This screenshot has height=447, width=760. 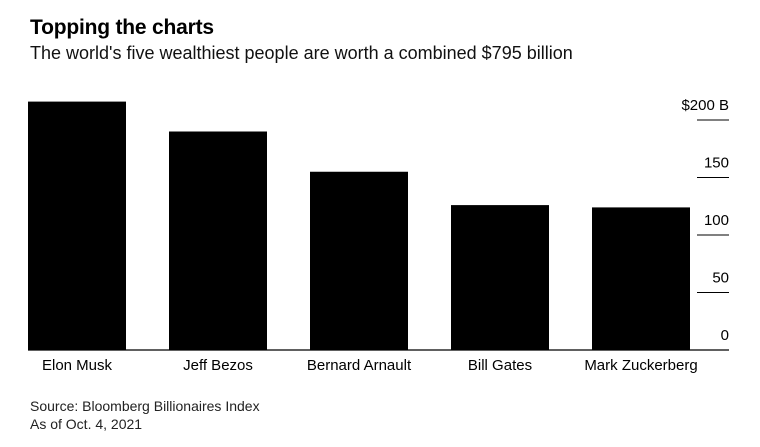 I want to click on x-tick-label: Mark Zuckerberg, so click(x=640, y=365).